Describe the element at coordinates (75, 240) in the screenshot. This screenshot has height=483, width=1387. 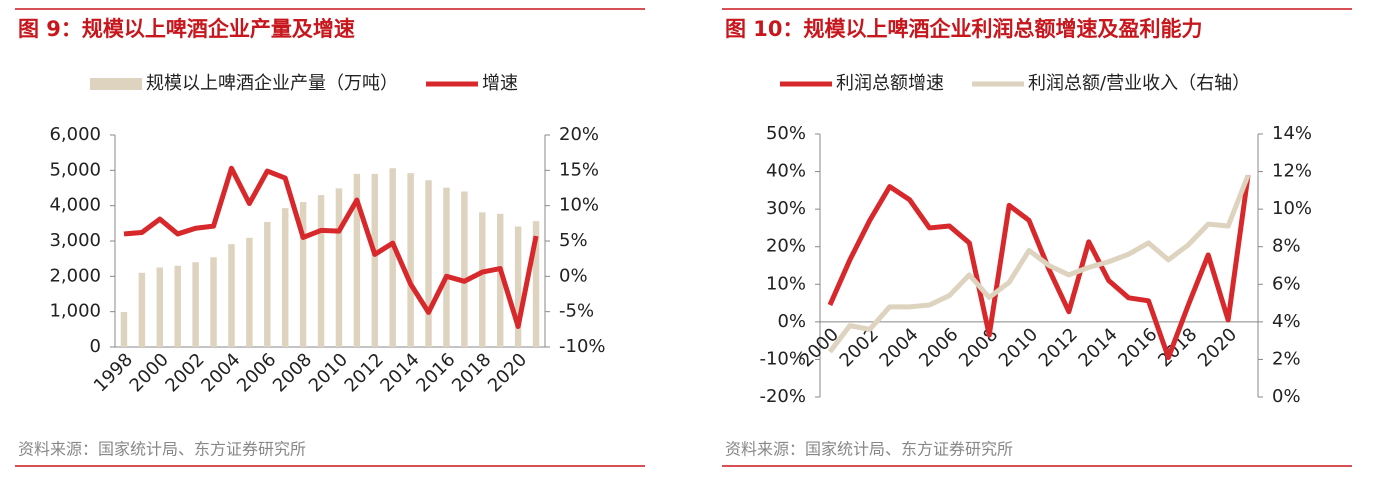
I see `y-tick-label: 3,000` at that location.